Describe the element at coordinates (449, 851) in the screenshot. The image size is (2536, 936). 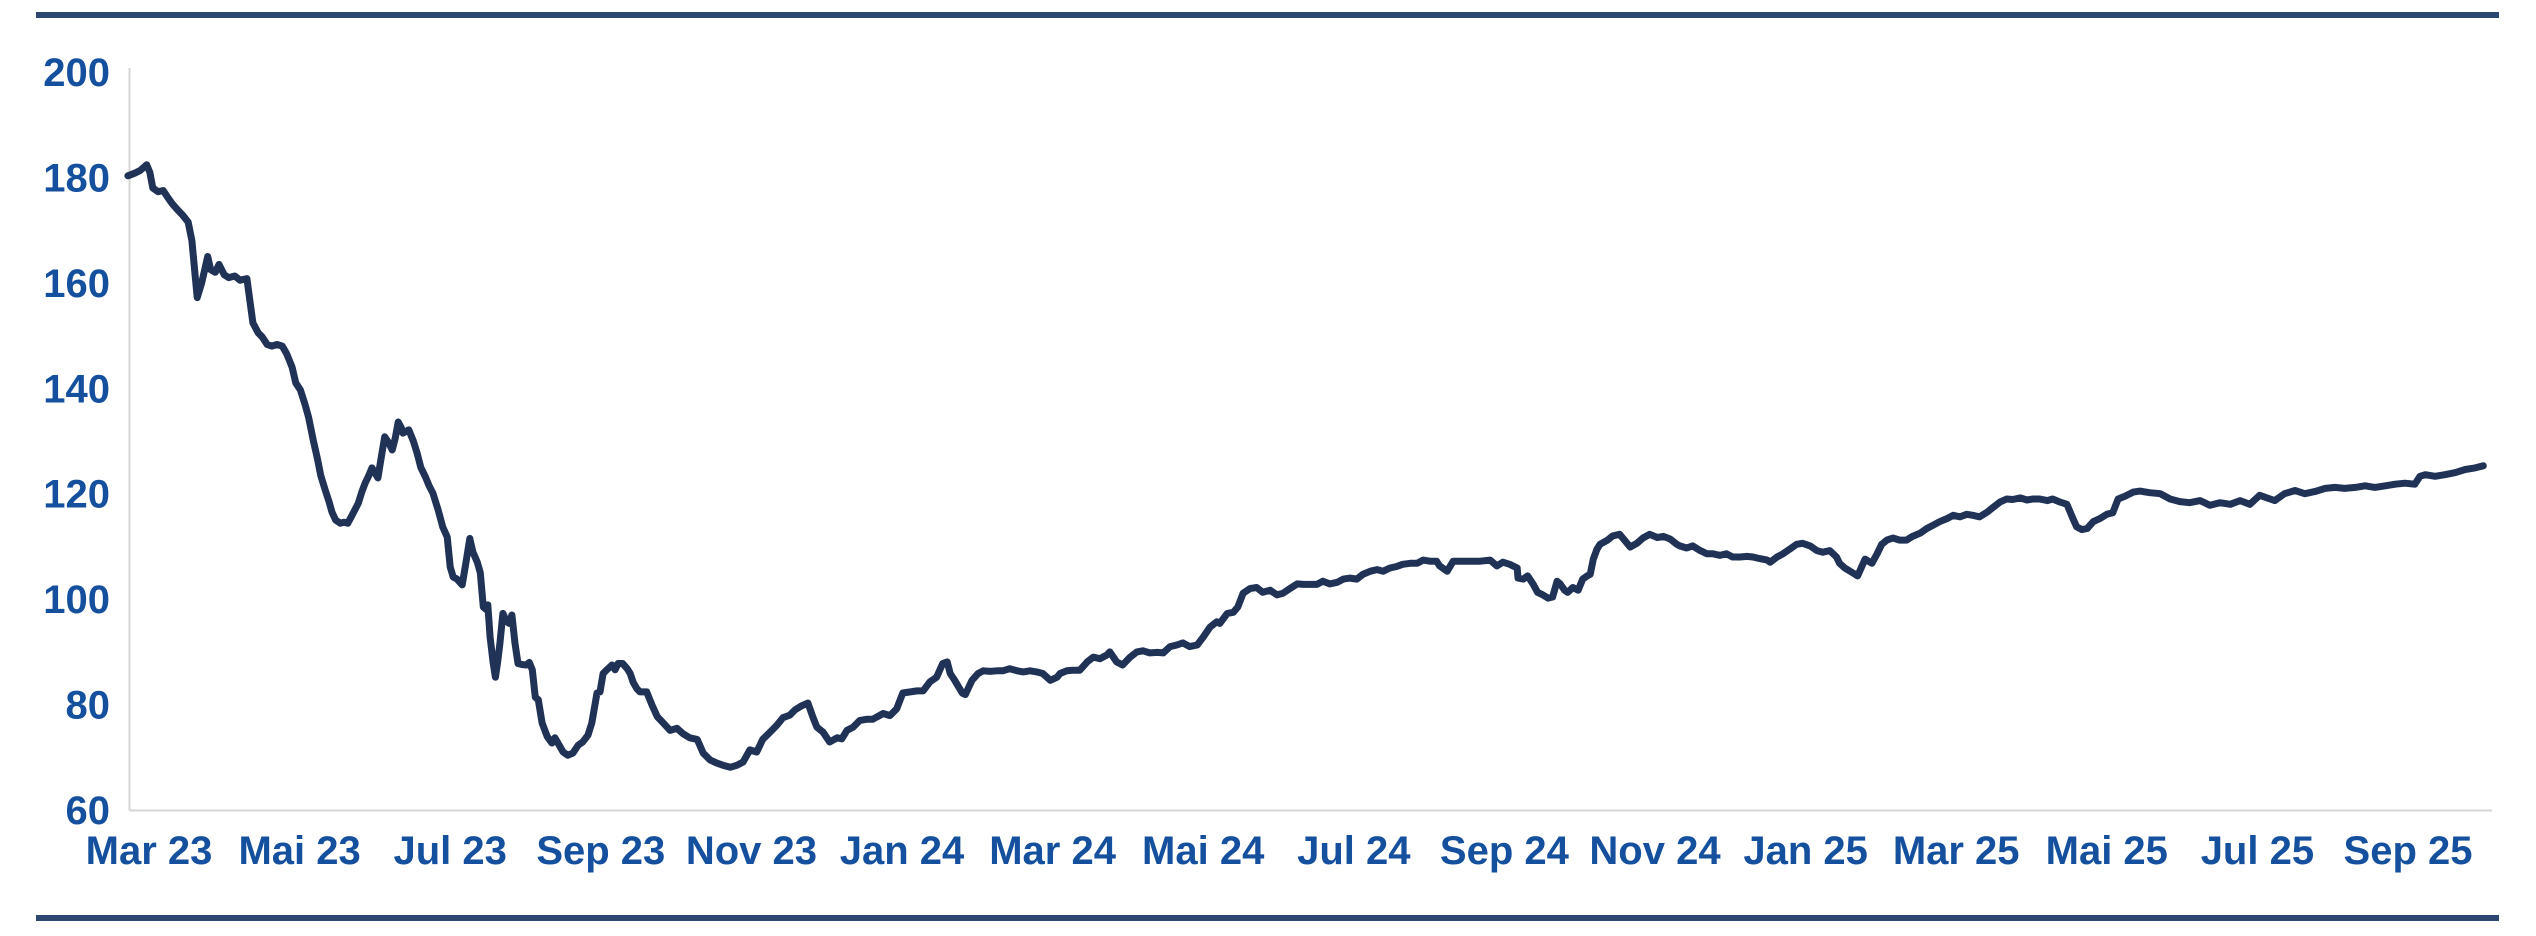
I see `x-tick-label: Jul 23` at that location.